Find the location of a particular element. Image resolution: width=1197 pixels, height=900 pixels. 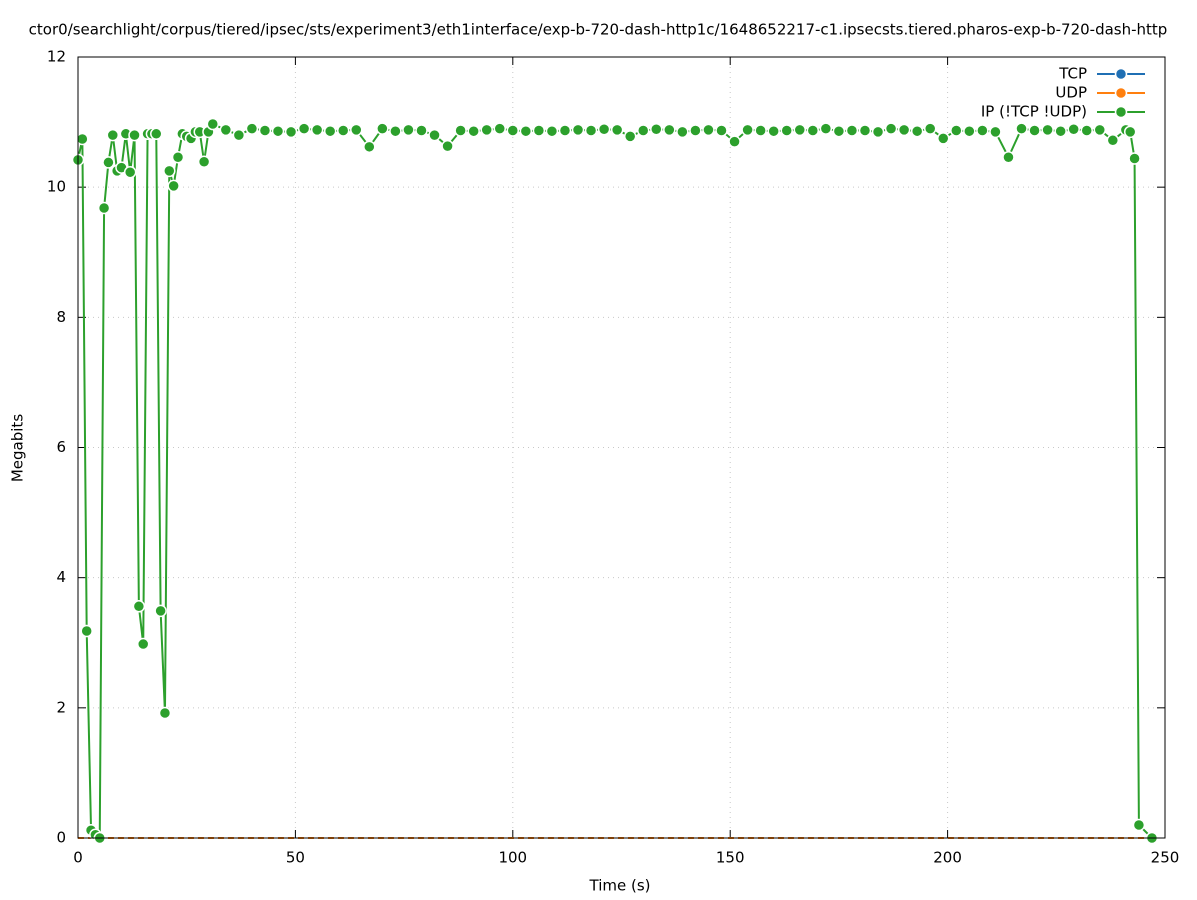

y-tick-label: 2 is located at coordinates (61, 707).